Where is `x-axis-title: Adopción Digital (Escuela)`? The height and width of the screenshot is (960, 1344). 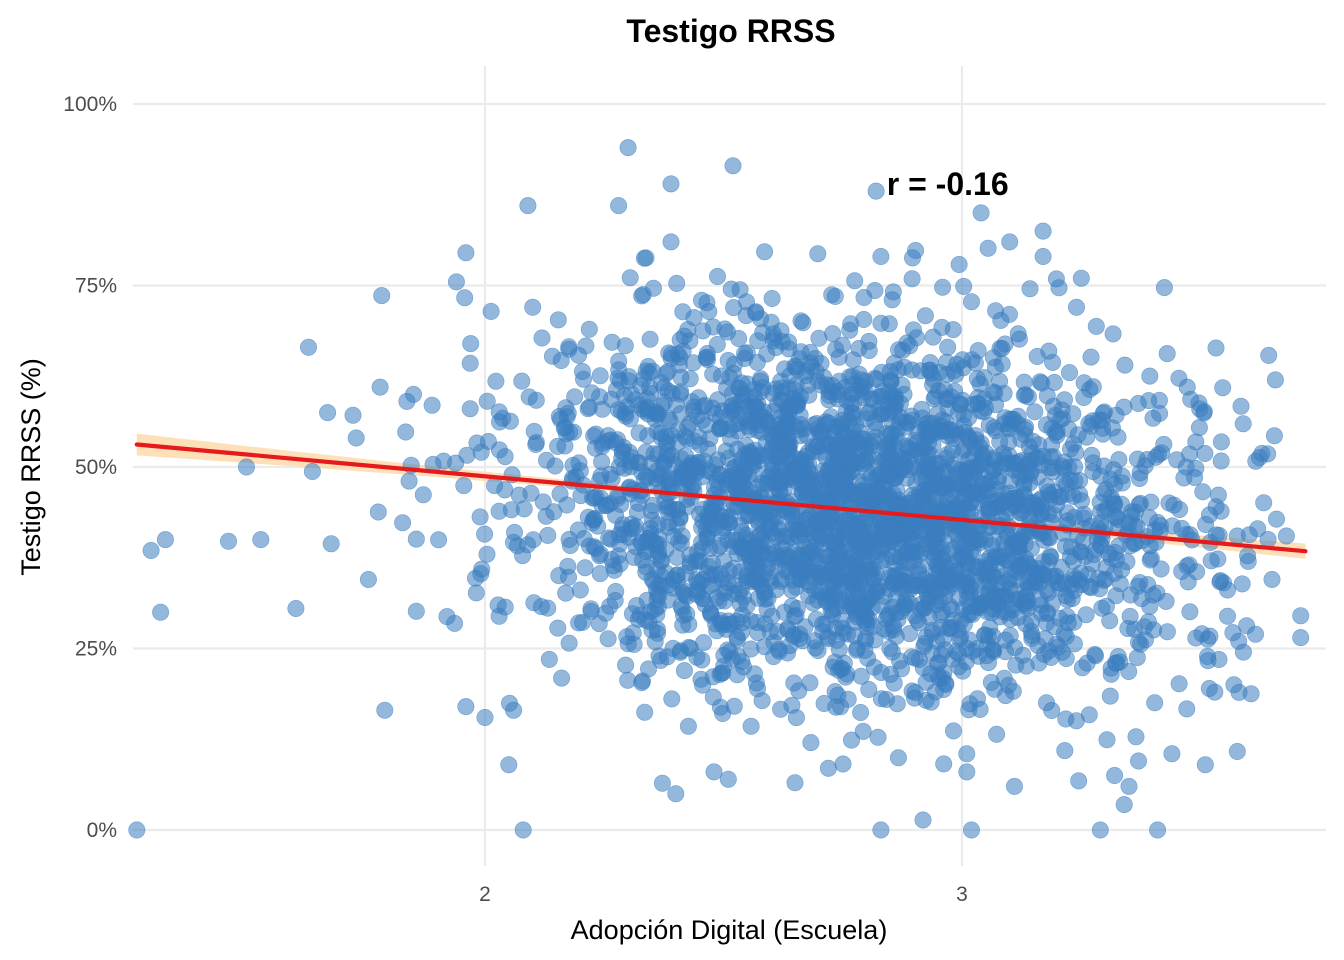 x-axis-title: Adopción Digital (Escuela) is located at coordinates (729, 930).